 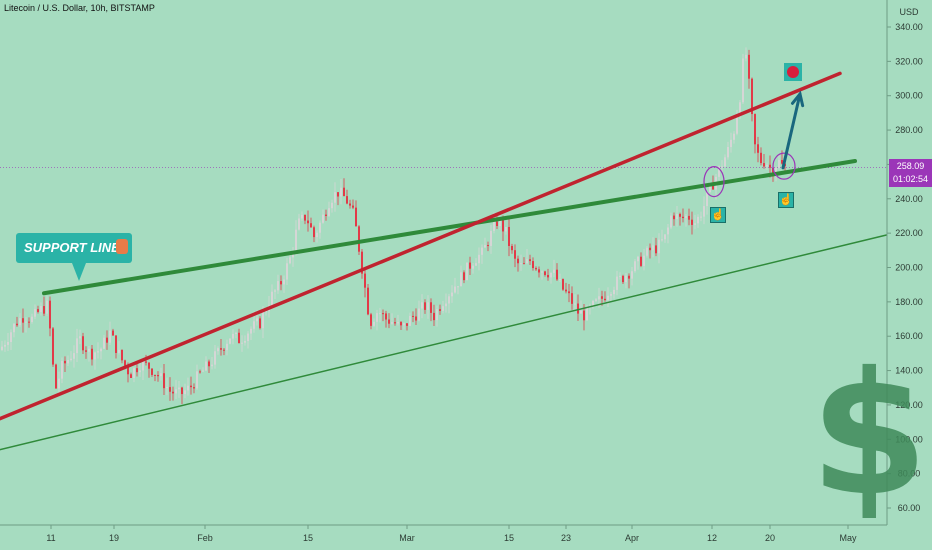 I want to click on y-tick-label: 120.00, so click(x=909, y=405).